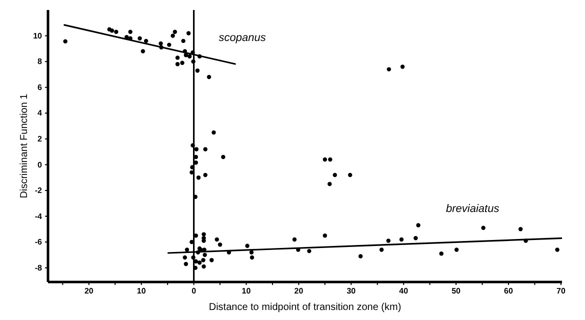 This screenshot has height=320, width=585. Describe the element at coordinates (40, 165) in the screenshot. I see `y-tick-label: 0` at that location.